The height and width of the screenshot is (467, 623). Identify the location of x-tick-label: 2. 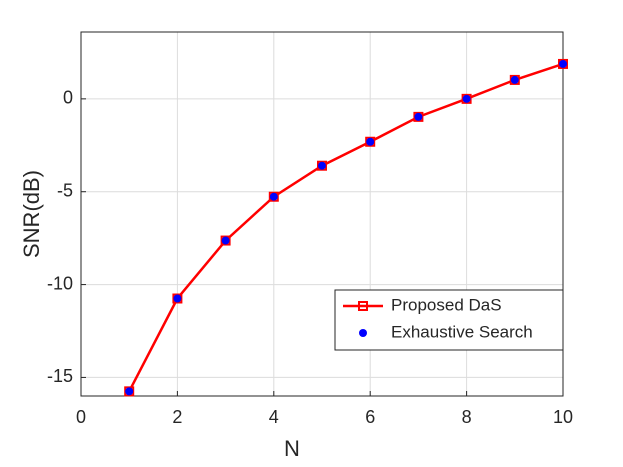
(177, 417).